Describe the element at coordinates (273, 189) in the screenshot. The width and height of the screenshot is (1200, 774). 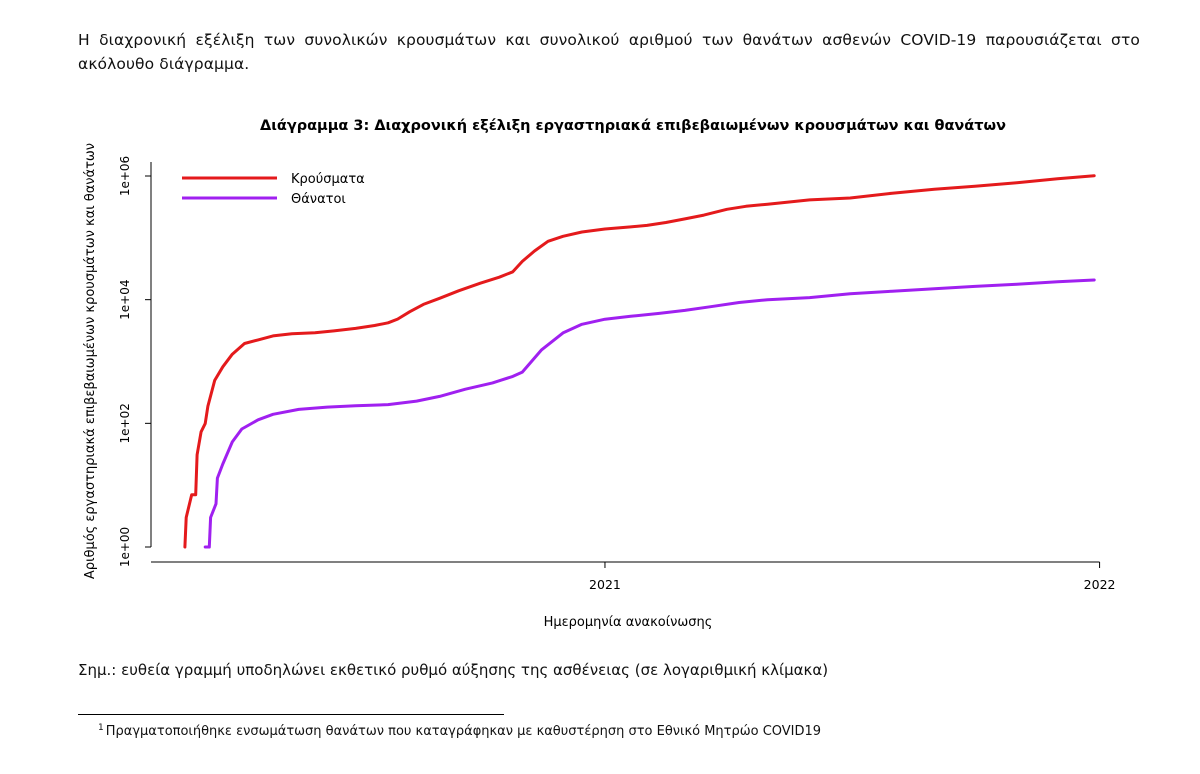
I see `legend: Κρούσματα Θάνατοι` at that location.